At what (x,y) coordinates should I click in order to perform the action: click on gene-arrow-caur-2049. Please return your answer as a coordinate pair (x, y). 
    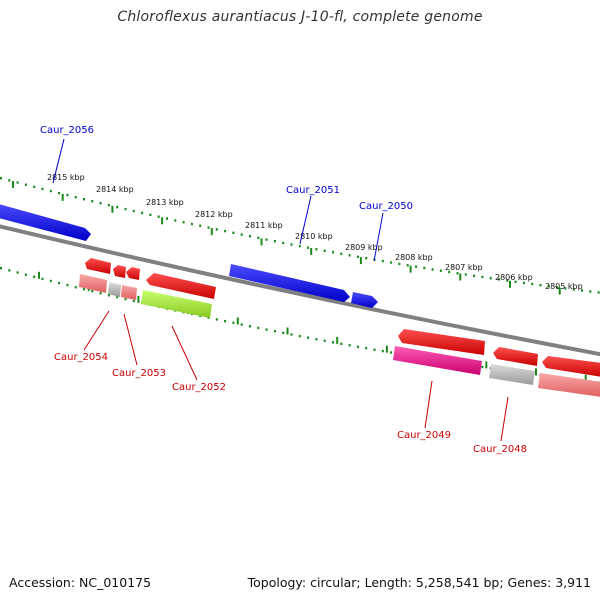
    Looking at the image, I should click on (441, 342).